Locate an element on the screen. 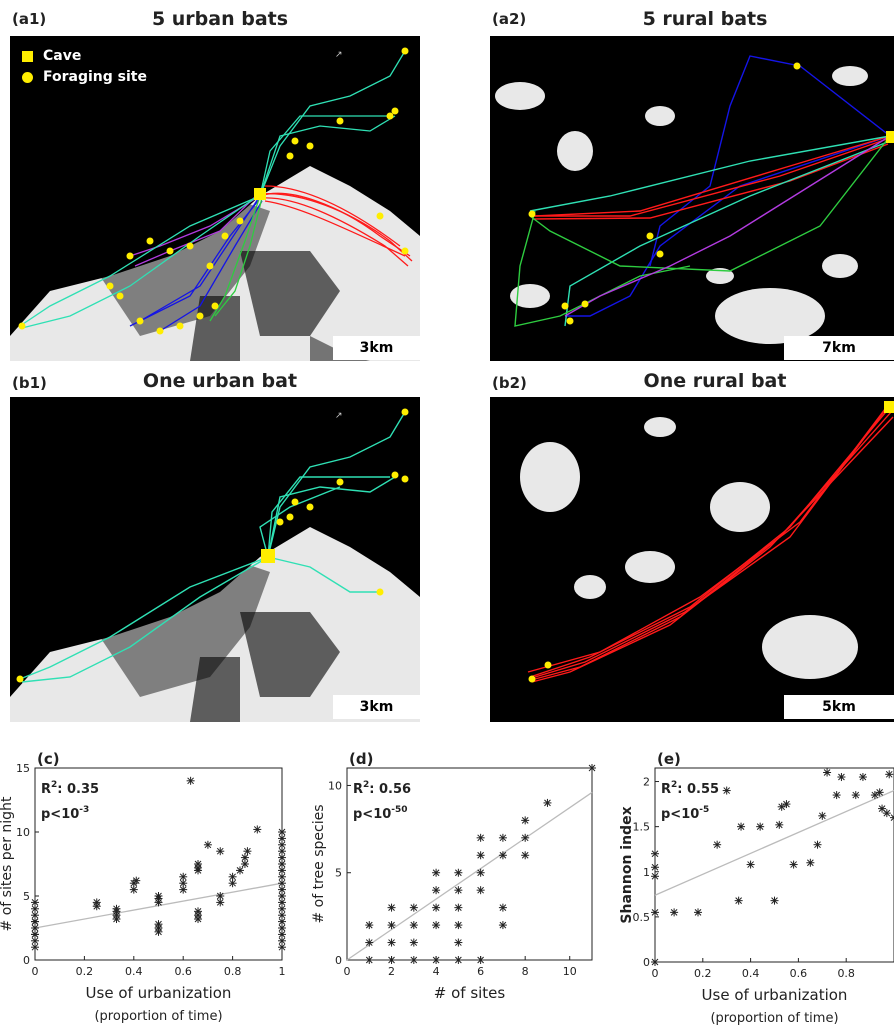 The width and height of the screenshot is (894, 1030). map-a1-drawing is located at coordinates (215, 204).